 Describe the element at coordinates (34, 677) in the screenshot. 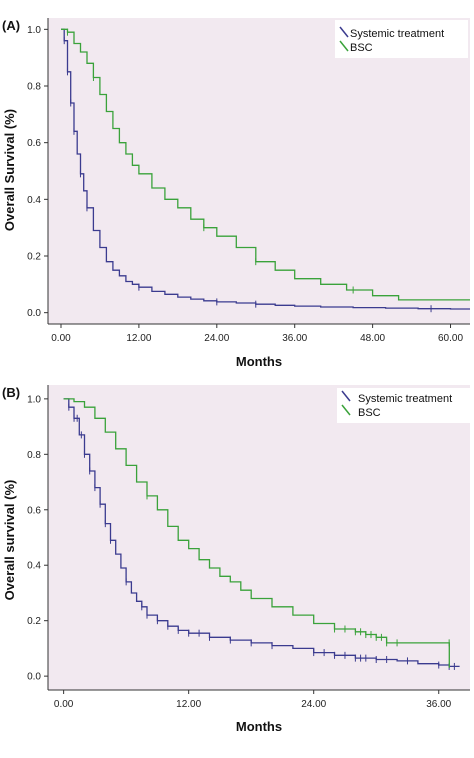

I see `panel-b-y-tick-label: 0.0` at that location.